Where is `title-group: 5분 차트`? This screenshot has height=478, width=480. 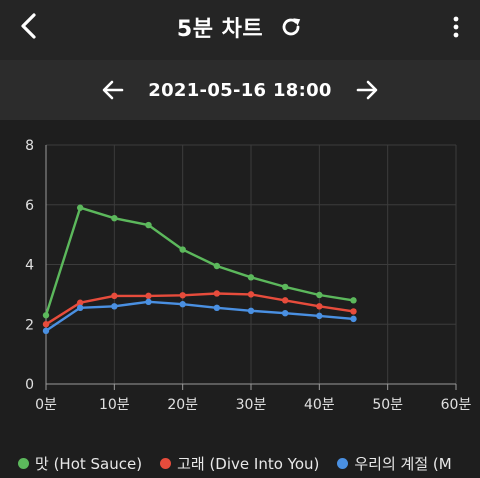
title-group: 5분 차트 is located at coordinates (240, 27).